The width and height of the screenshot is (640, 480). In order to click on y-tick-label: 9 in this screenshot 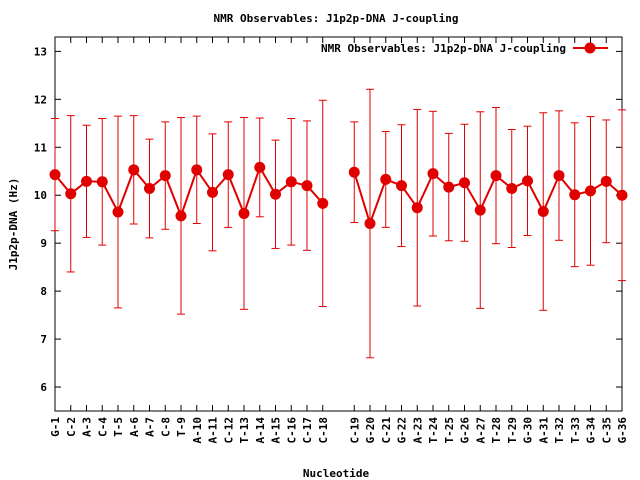, I will do `click(43, 243)`.